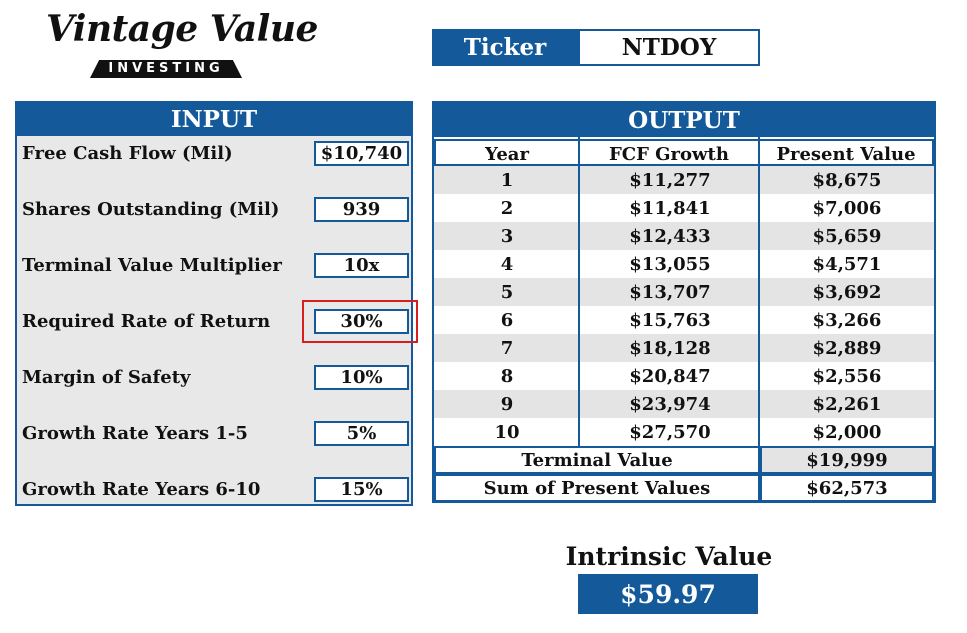 The image size is (967, 633). What do you see at coordinates (670, 236) in the screenshot?
I see `fcf-cell: $12,433` at bounding box center [670, 236].